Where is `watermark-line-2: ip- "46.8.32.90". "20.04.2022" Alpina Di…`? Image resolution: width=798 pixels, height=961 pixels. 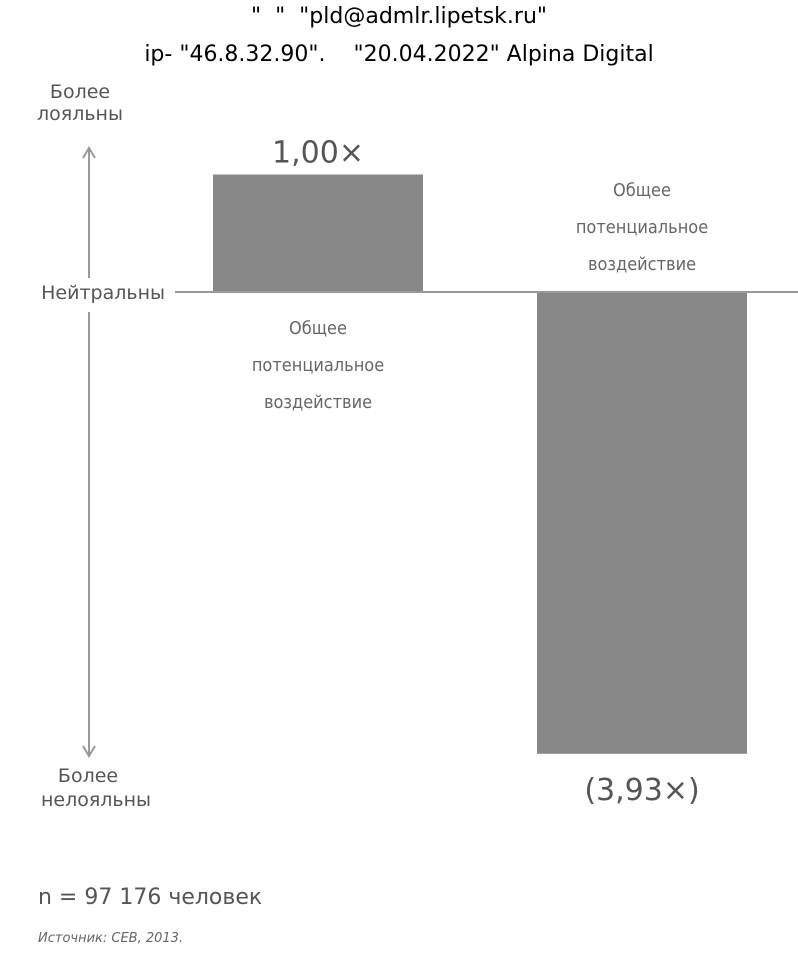
watermark-line-2: ip- "46.8.32.90". "20.04.2022" Alpina Di… is located at coordinates (399, 54).